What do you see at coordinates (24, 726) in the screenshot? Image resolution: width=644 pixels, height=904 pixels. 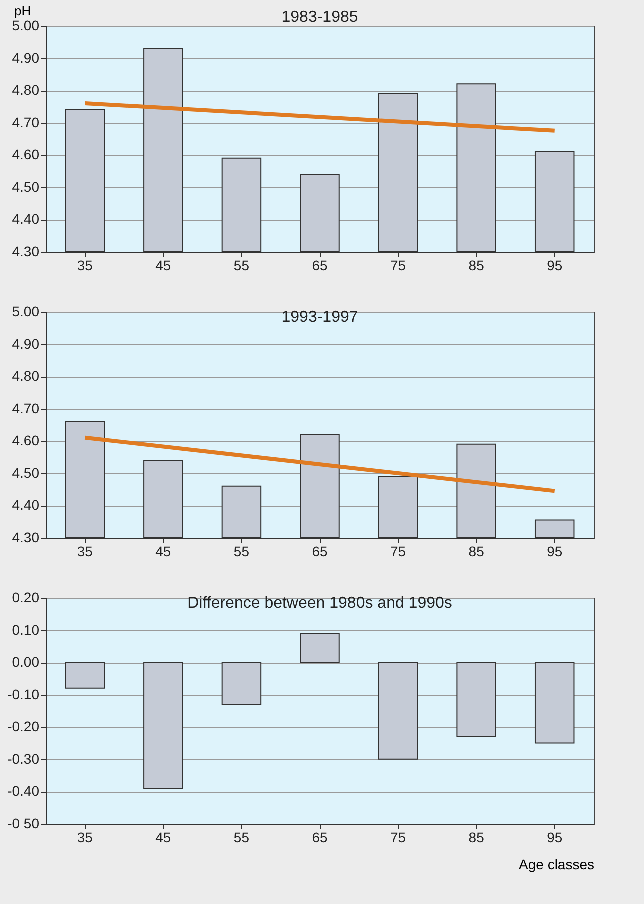 I see `y-tick-label: -0.20` at bounding box center [24, 726].